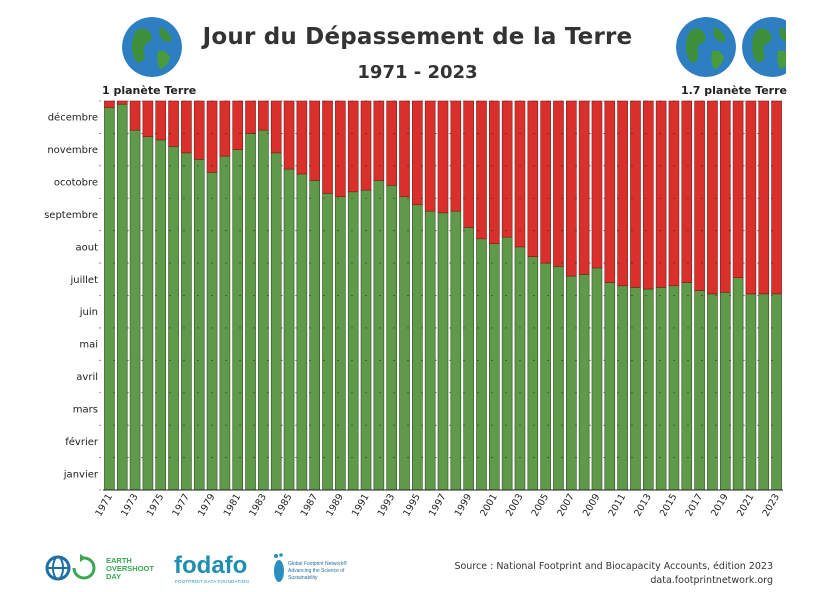 The height and width of the screenshot is (592, 835). Describe the element at coordinates (310, 505) in the screenshot. I see `x-tick-label: 1987` at that location.